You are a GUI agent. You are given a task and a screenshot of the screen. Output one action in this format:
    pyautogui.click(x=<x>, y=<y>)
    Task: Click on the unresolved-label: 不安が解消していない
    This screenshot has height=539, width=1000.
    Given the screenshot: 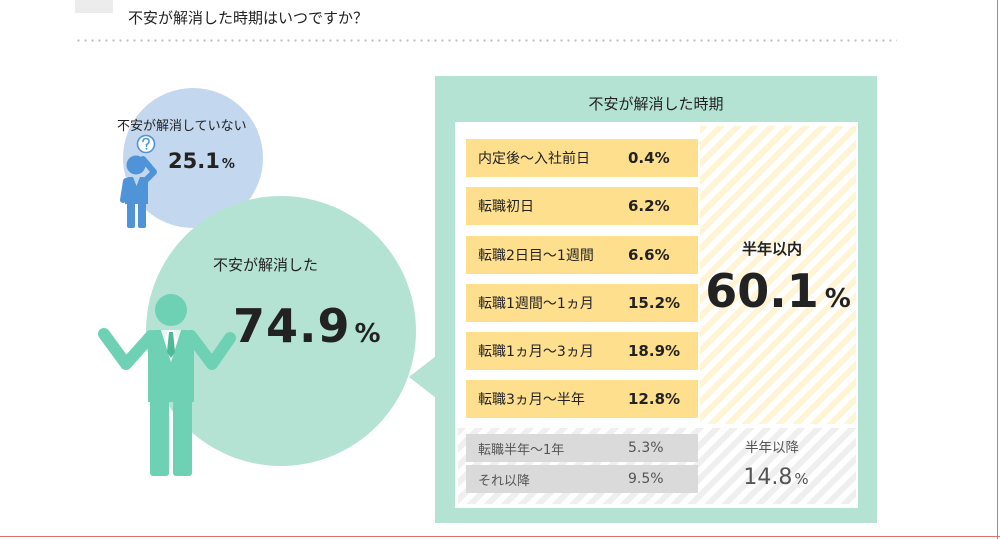 What is the action you would take?
    pyautogui.click(x=182, y=126)
    